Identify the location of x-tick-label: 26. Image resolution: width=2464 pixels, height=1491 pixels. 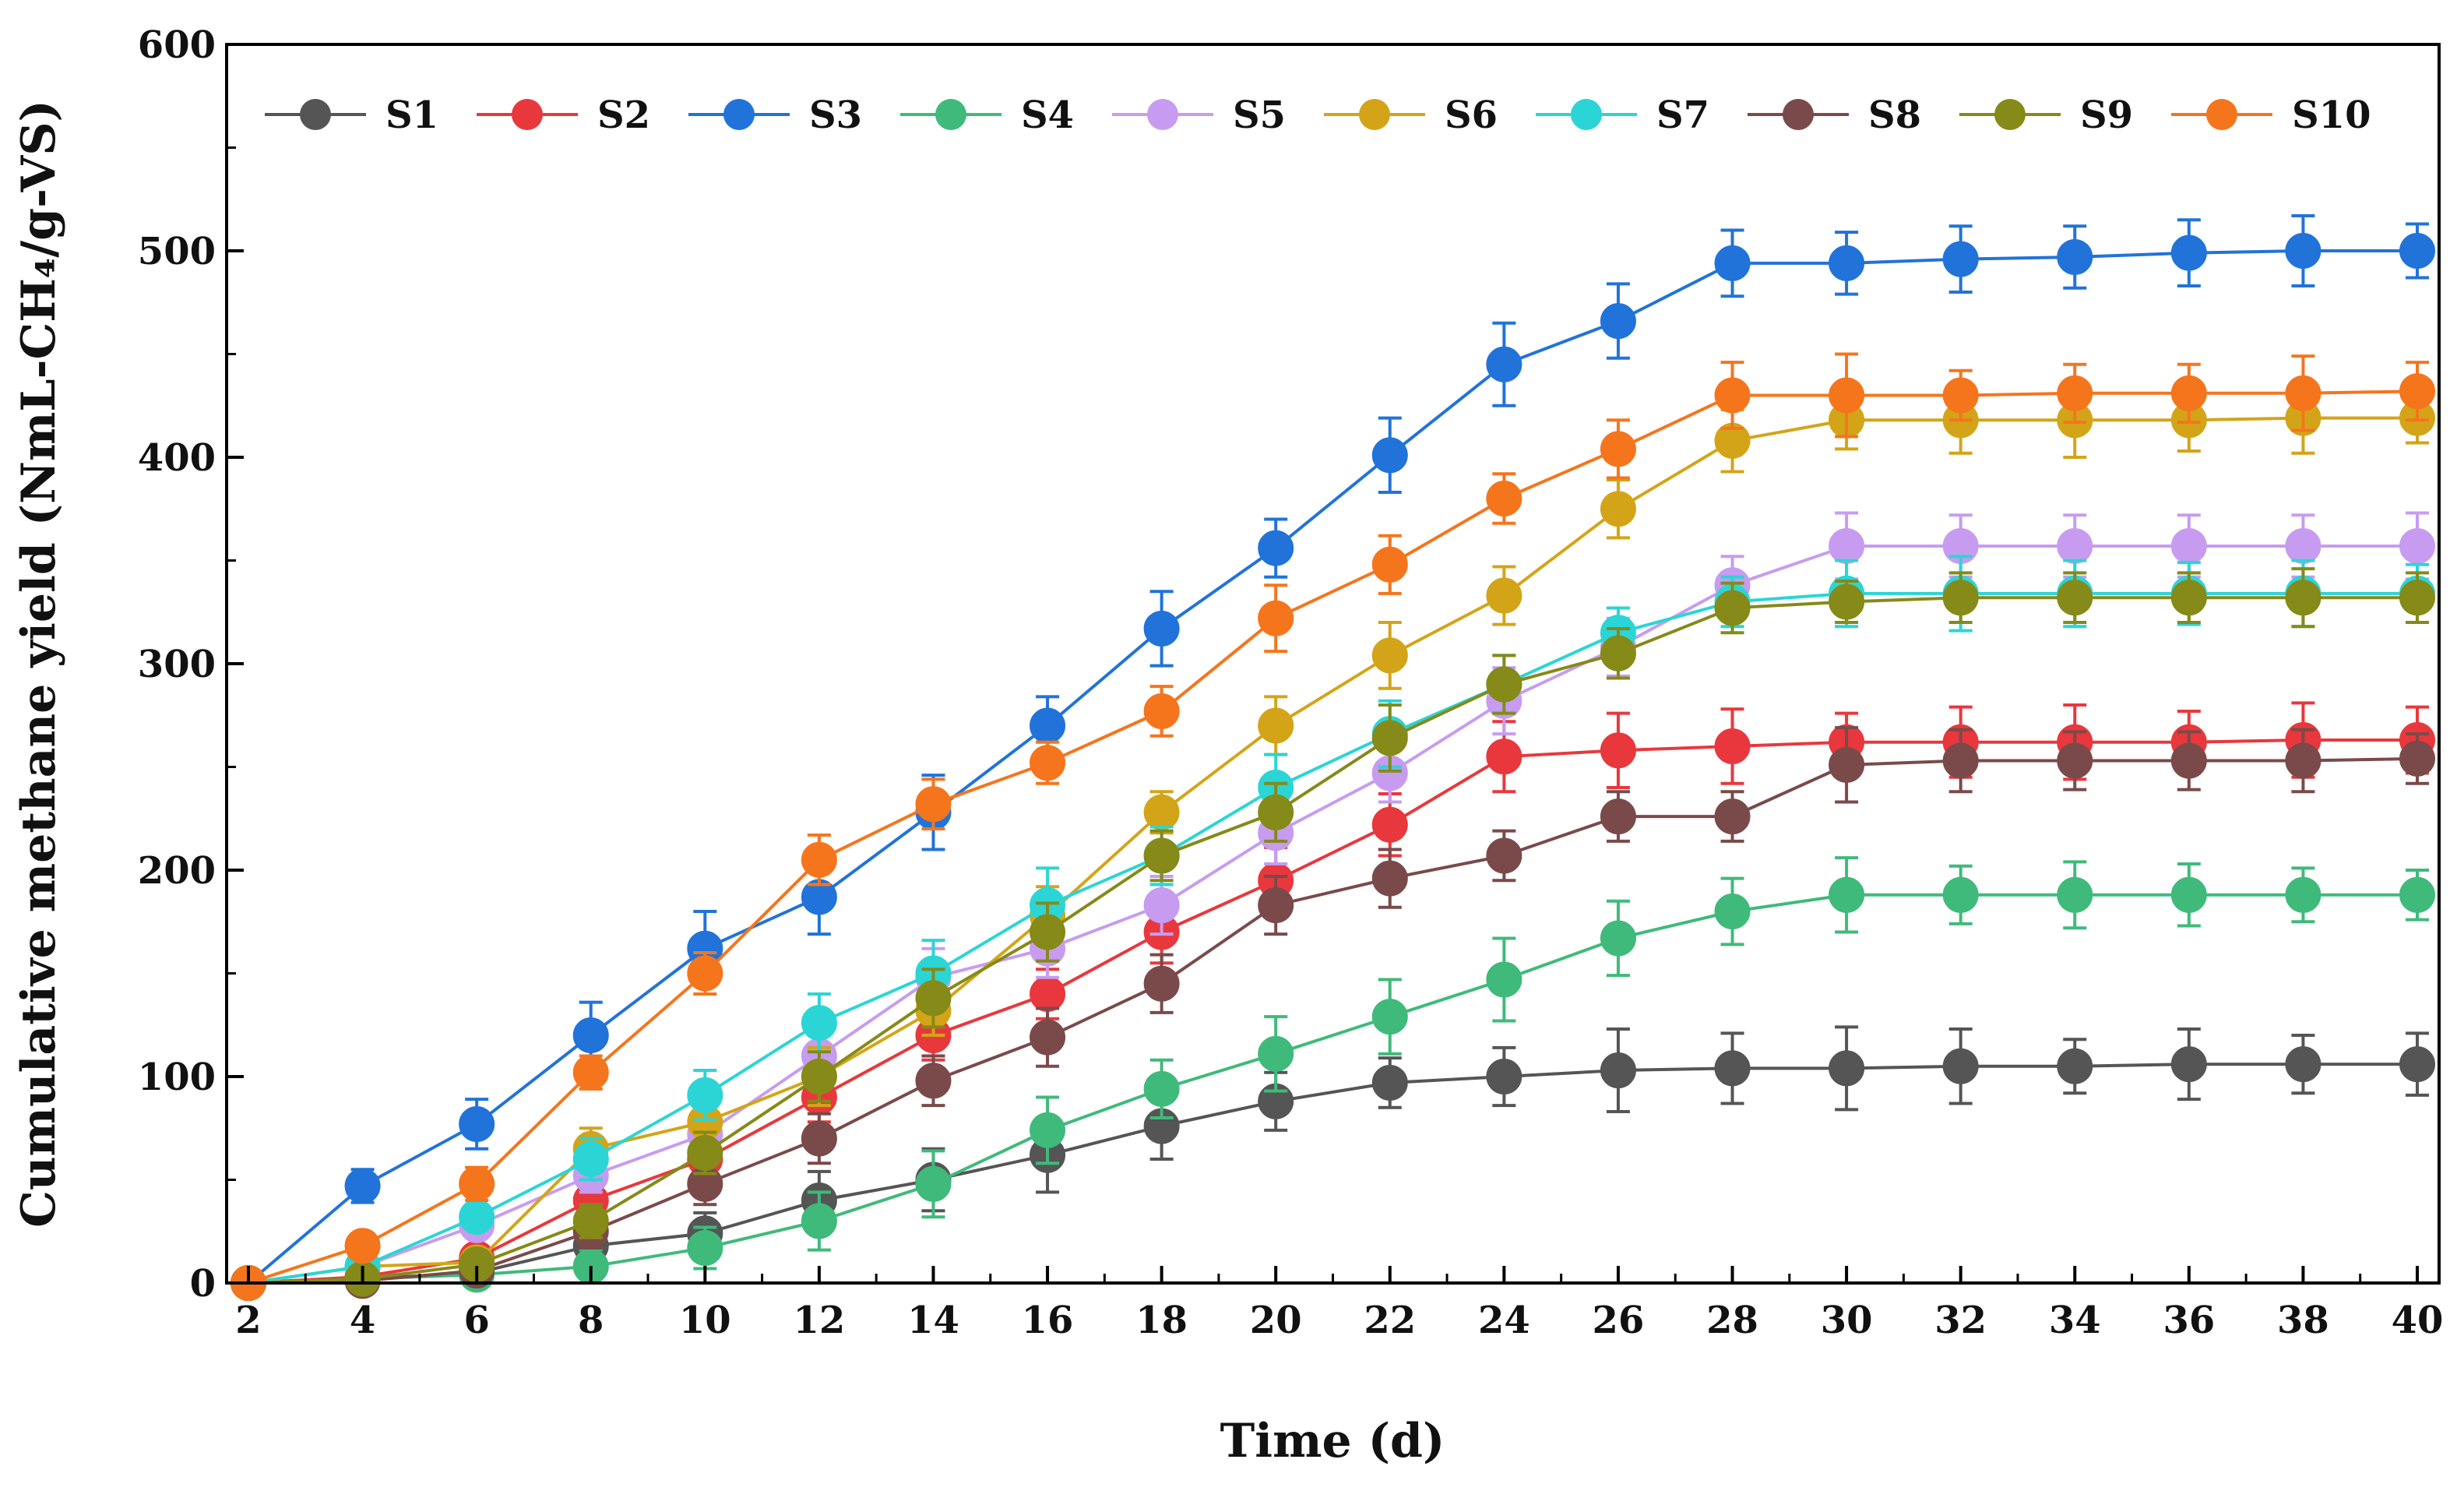
(1619, 1320).